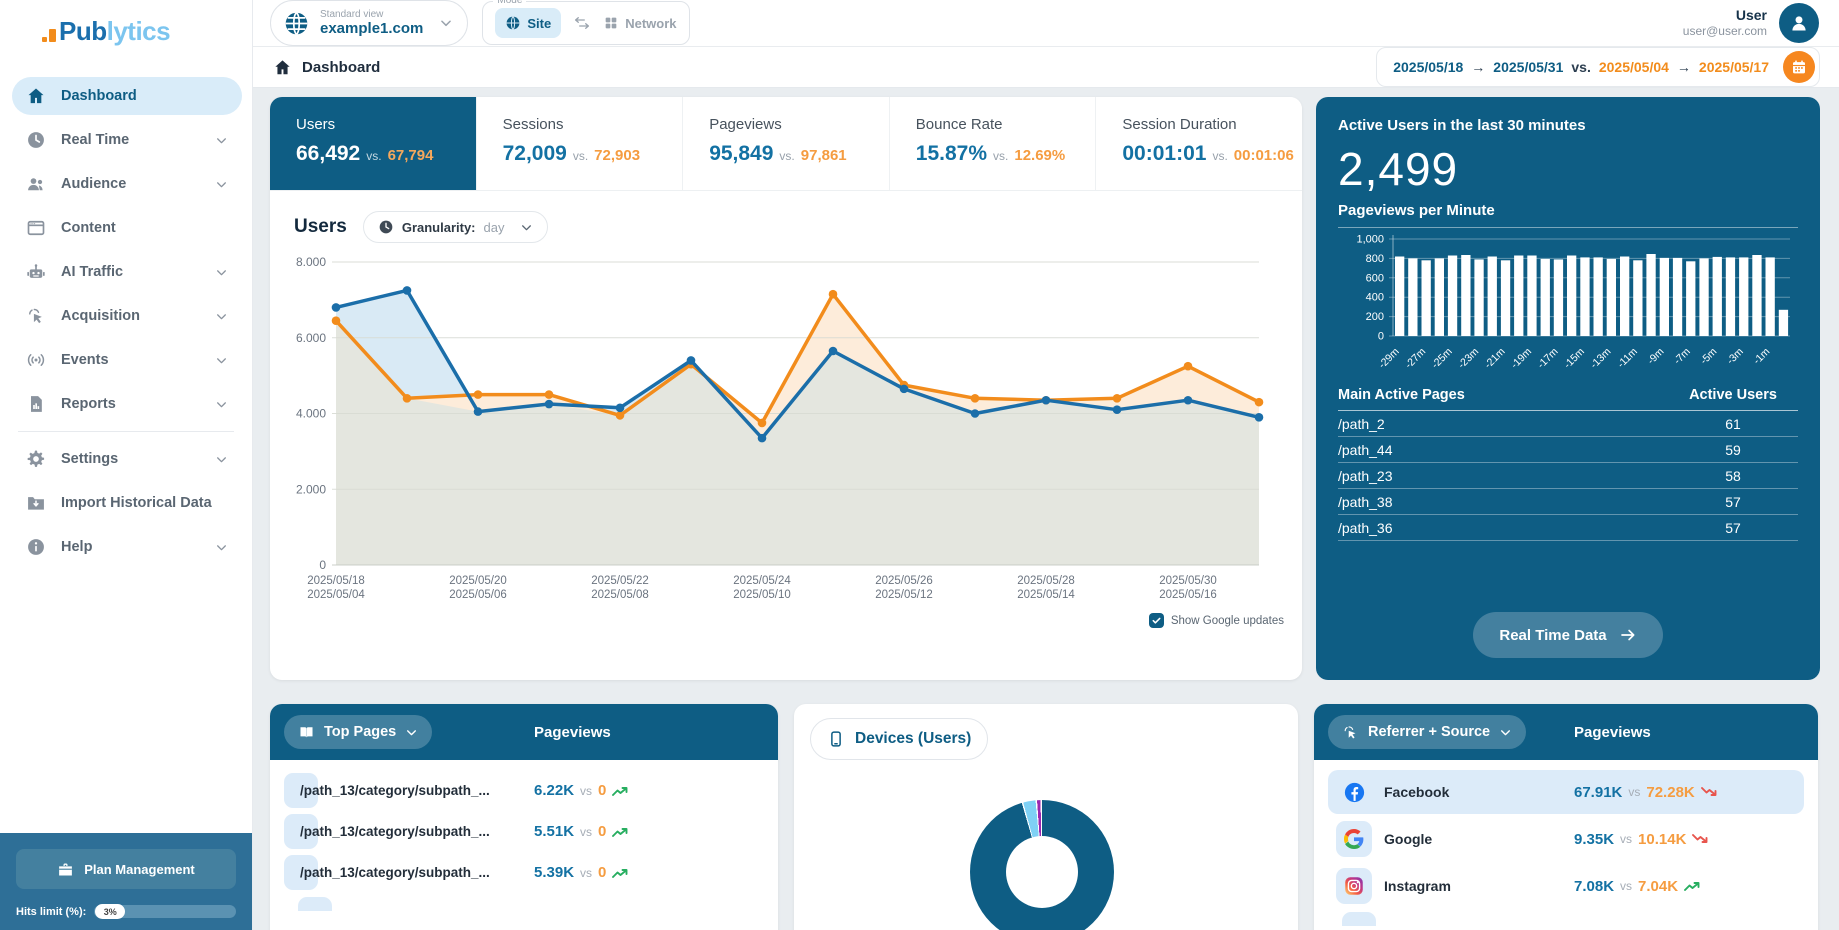 Image resolution: width=1839 pixels, height=930 pixels. What do you see at coordinates (127, 459) in the screenshot?
I see `sidebar-item-settings: Settings` at bounding box center [127, 459].